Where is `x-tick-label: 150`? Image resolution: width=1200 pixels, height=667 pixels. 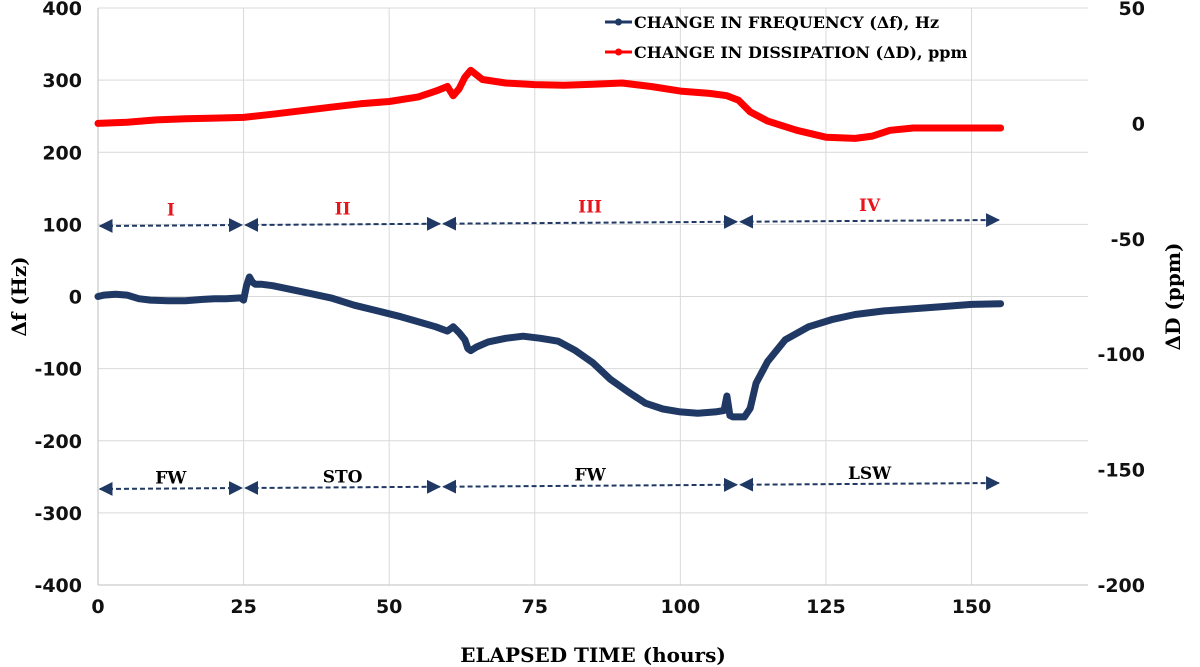
x-tick-label: 150 is located at coordinates (972, 607).